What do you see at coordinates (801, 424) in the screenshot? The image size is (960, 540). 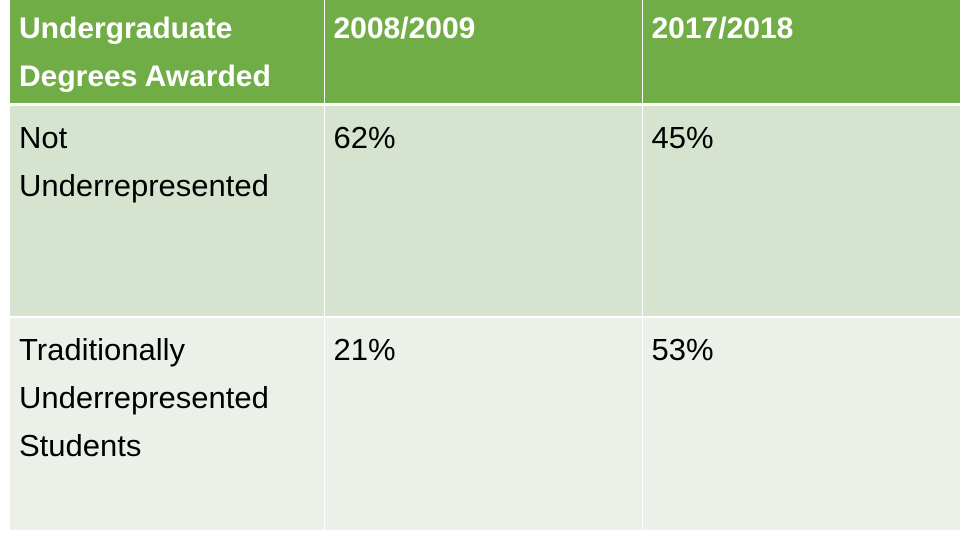 I see `value-cell-2017-2018: 53%` at bounding box center [801, 424].